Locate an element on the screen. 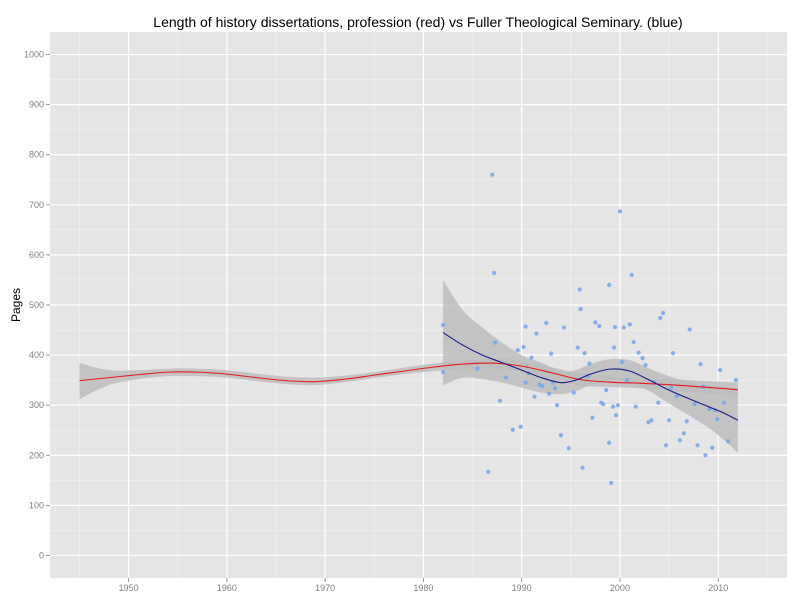 The height and width of the screenshot is (600, 800). x-tick-label: 1990 is located at coordinates (522, 588).